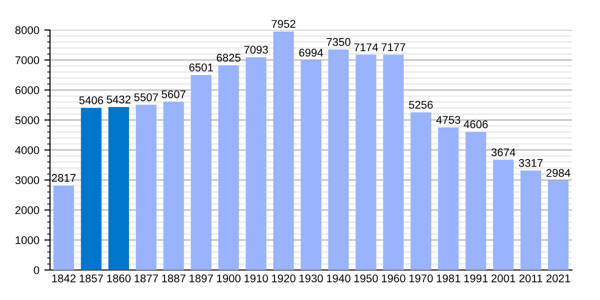 This screenshot has height=300, width=600. I want to click on data-label: 5432, so click(118, 100).